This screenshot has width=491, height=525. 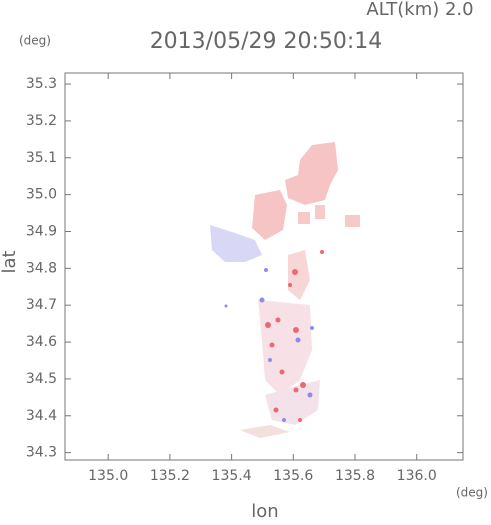 I want to click on y-tick-label: 34.7, so click(x=41, y=305).